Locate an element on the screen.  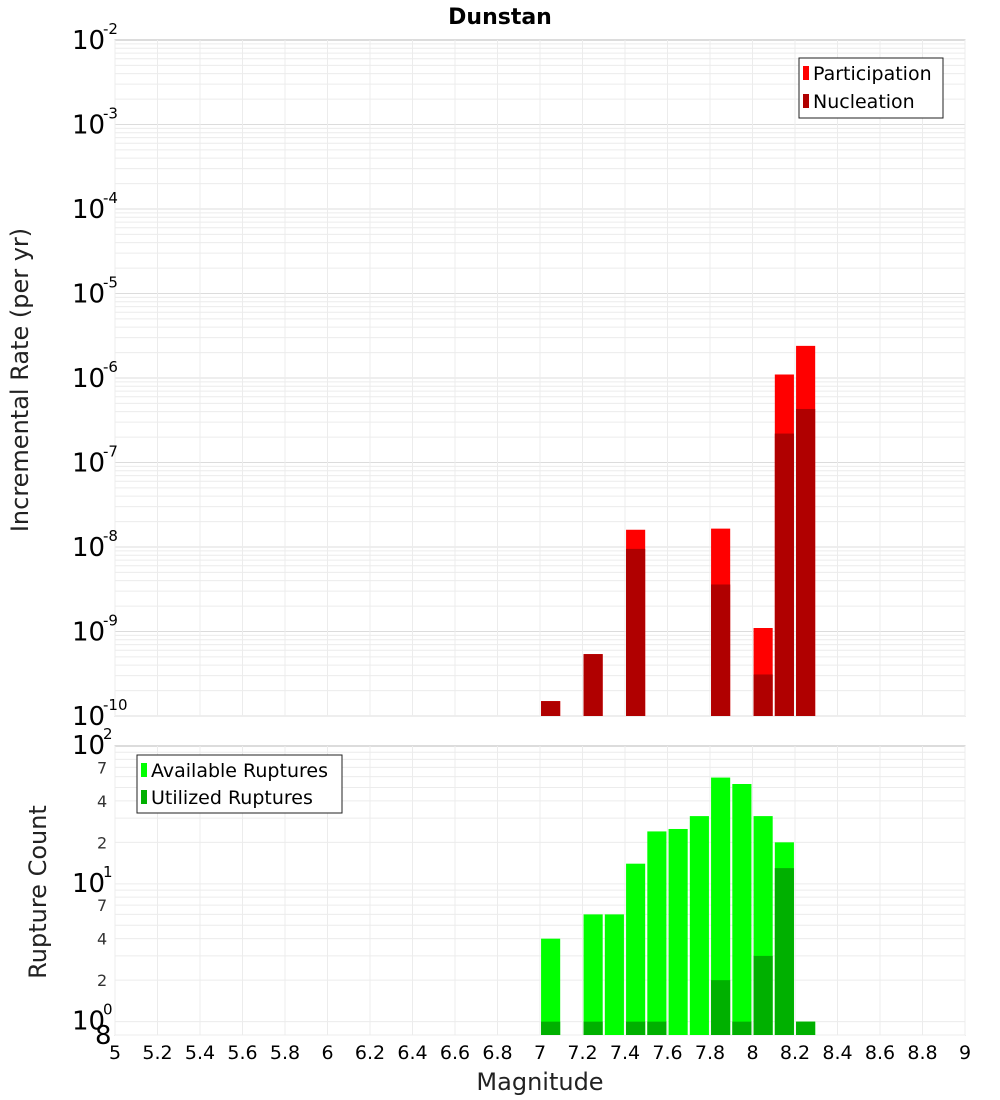
magnitude-x-tick: 6.4 is located at coordinates (412, 1053).